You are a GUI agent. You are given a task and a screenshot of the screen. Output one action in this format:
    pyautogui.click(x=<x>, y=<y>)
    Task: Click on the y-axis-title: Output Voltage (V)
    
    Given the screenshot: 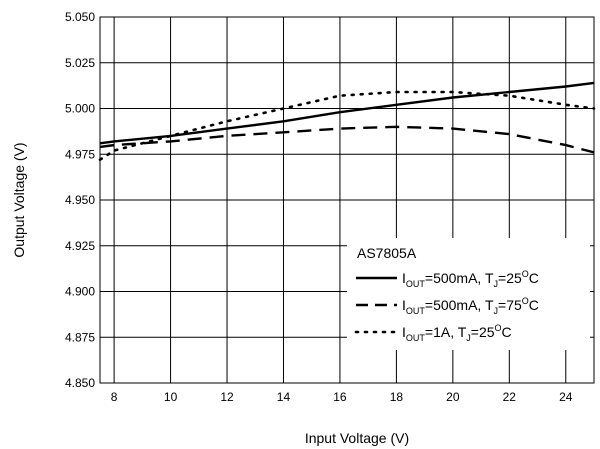 What is the action you would take?
    pyautogui.click(x=19, y=199)
    